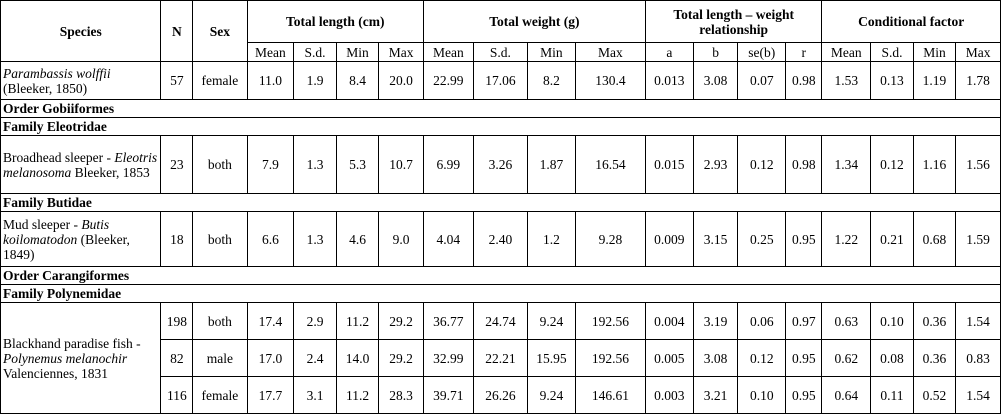  I want to click on value-cell: 0.12, so click(892, 164).